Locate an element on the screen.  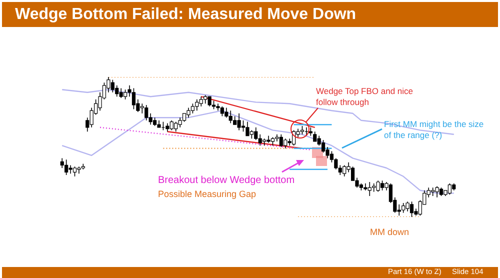
text: MM down is located at coordinates (390, 232).